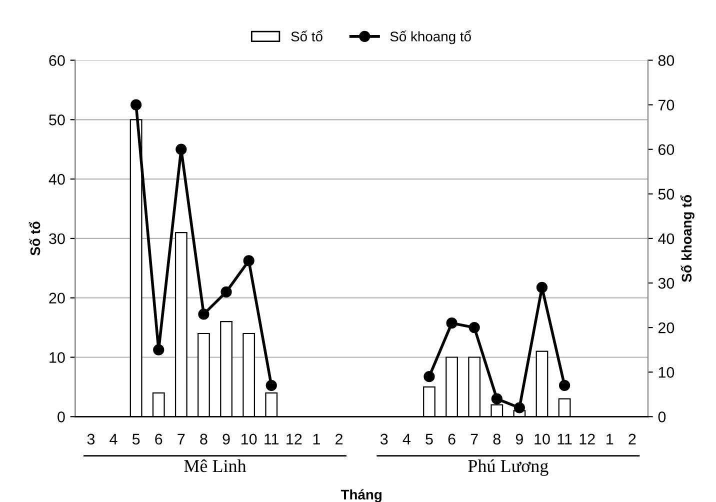  What do you see at coordinates (687, 238) in the screenshot?
I see `y2-axis-title: Số khoang tổ` at bounding box center [687, 238].